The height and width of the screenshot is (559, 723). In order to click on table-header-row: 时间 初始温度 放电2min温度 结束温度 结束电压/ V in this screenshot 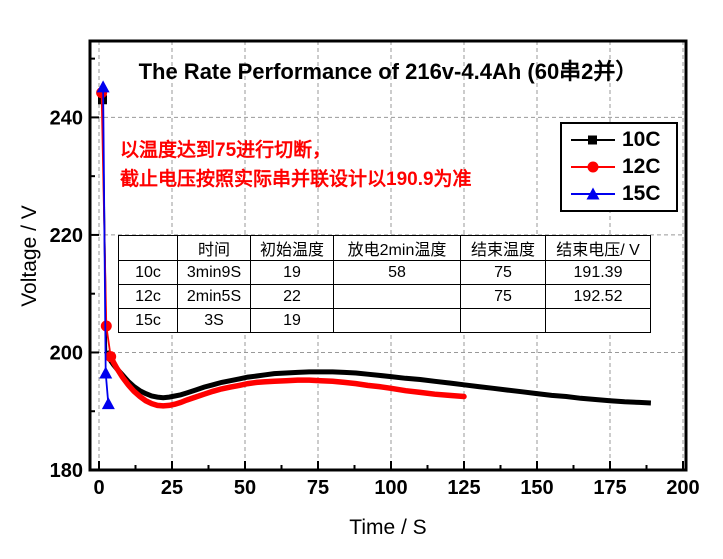, I will do `click(384, 248)`.